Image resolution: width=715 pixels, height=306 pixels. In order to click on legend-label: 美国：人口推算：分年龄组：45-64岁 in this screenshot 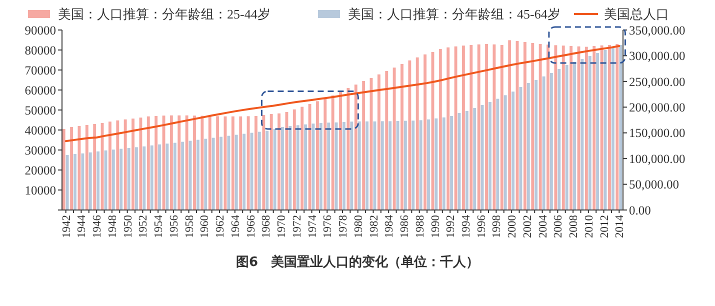, I will do `click(454, 14)`.